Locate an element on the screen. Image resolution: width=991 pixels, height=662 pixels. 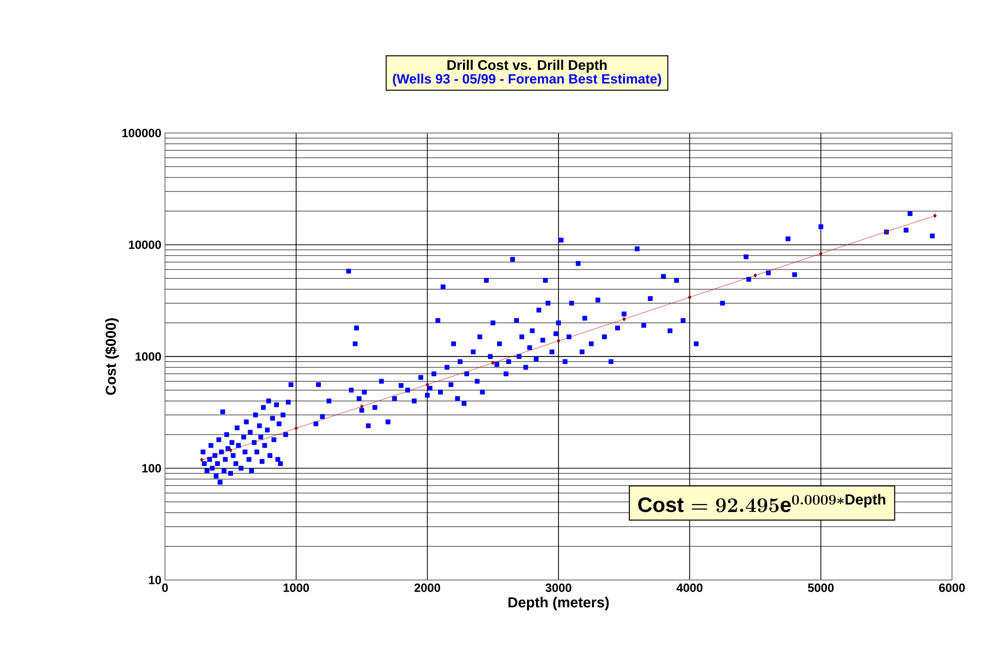
x-tick-label: 2000 is located at coordinates (427, 588).